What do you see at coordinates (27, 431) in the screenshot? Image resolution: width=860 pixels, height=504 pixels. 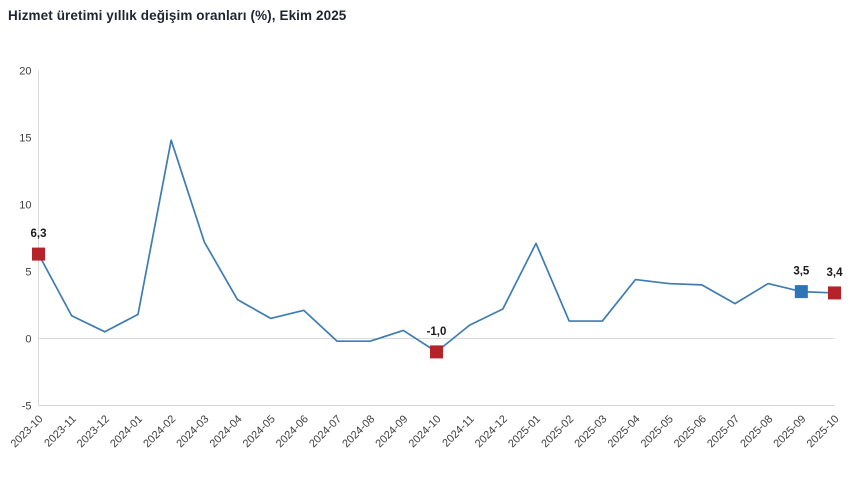 I see `x-tick-label: 2023-10` at bounding box center [27, 431].